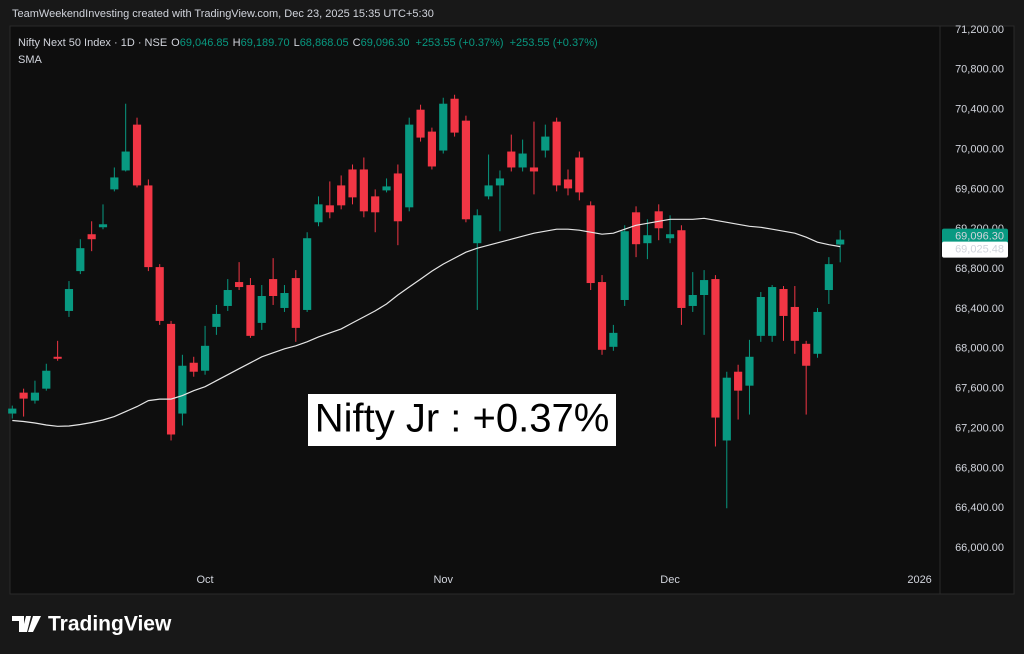 This screenshot has width=1024, height=654. What do you see at coordinates (979, 149) in the screenshot?
I see `y-tick-label: 70,000.00` at bounding box center [979, 149].